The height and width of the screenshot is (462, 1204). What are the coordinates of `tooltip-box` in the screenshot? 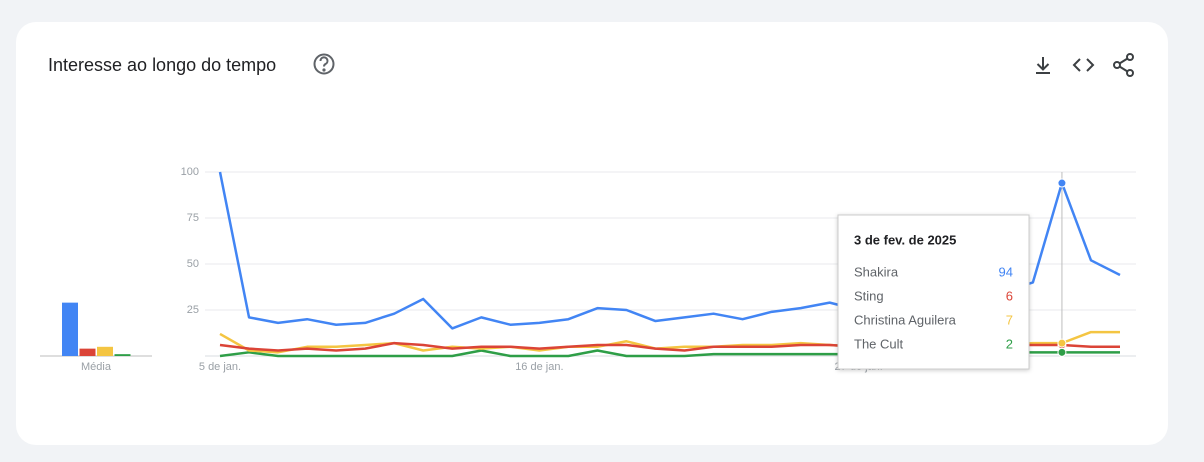 It's located at (933, 292).